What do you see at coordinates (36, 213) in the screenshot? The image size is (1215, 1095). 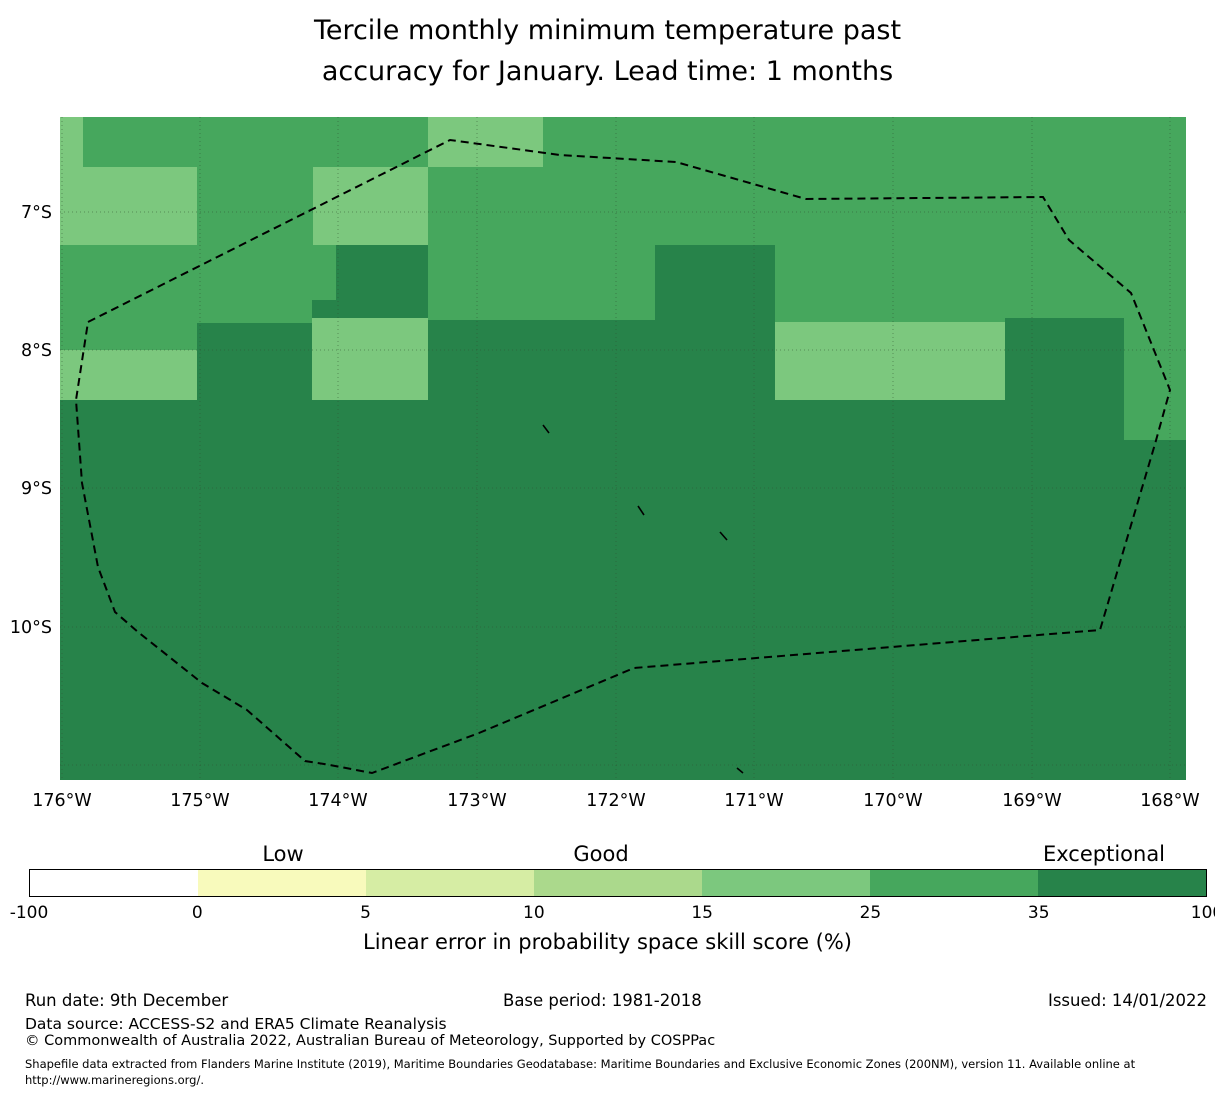 I see `y-tick-label: 7°S` at bounding box center [36, 213].